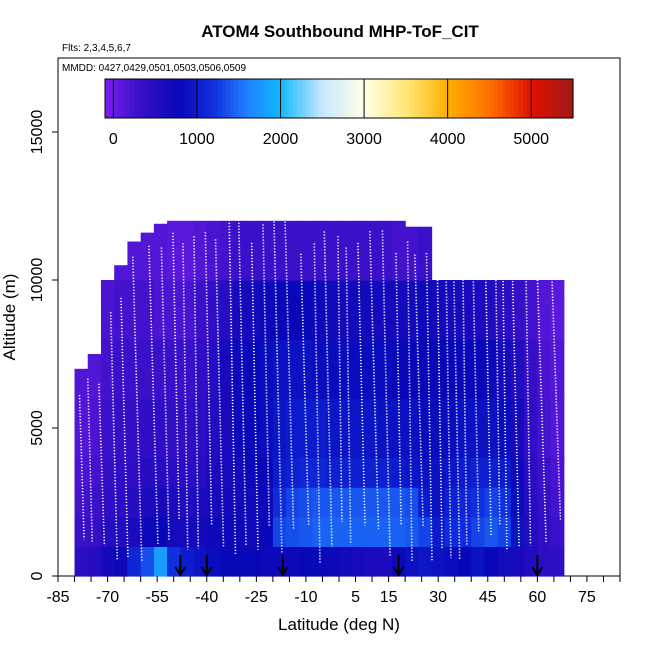 The height and width of the screenshot is (650, 650). I want to click on x-axis: -85 -70 -55 -40 -25 -10 5 15 30 45 60 75, so click(333, 591).